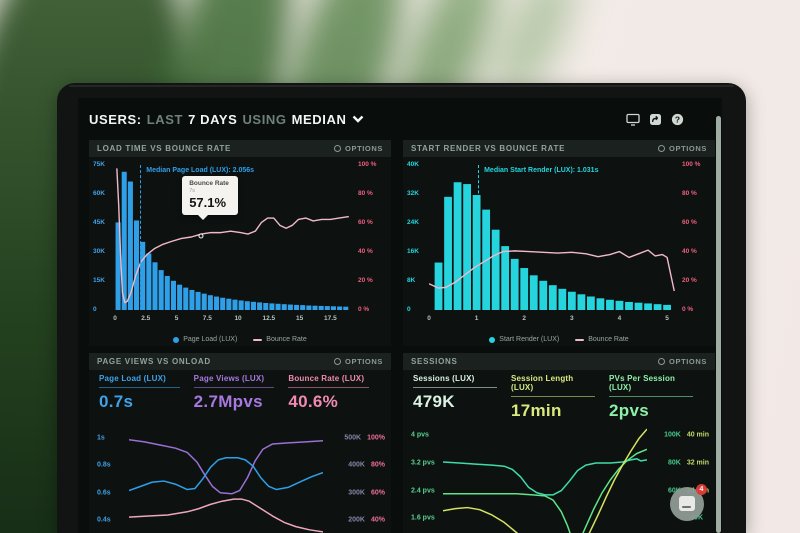 The height and width of the screenshot is (533, 800). I want to click on y-axis-label: 30K, so click(99, 251).